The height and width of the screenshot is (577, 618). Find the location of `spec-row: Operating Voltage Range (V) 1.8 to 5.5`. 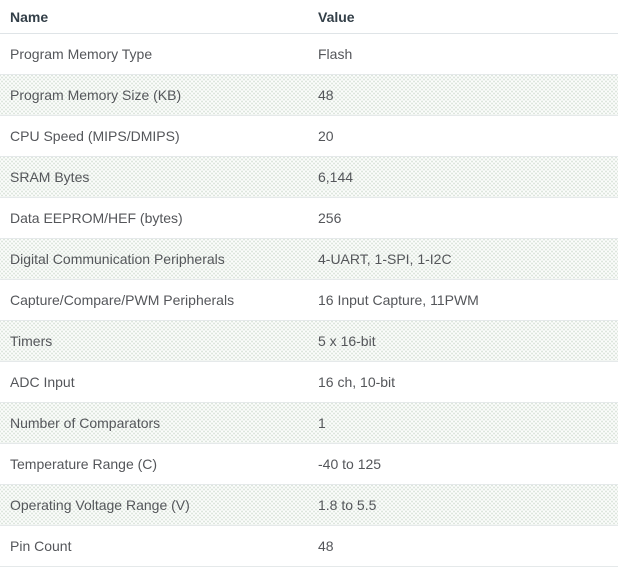

spec-row: Operating Voltage Range (V) 1.8 to 5.5 is located at coordinates (309, 505).